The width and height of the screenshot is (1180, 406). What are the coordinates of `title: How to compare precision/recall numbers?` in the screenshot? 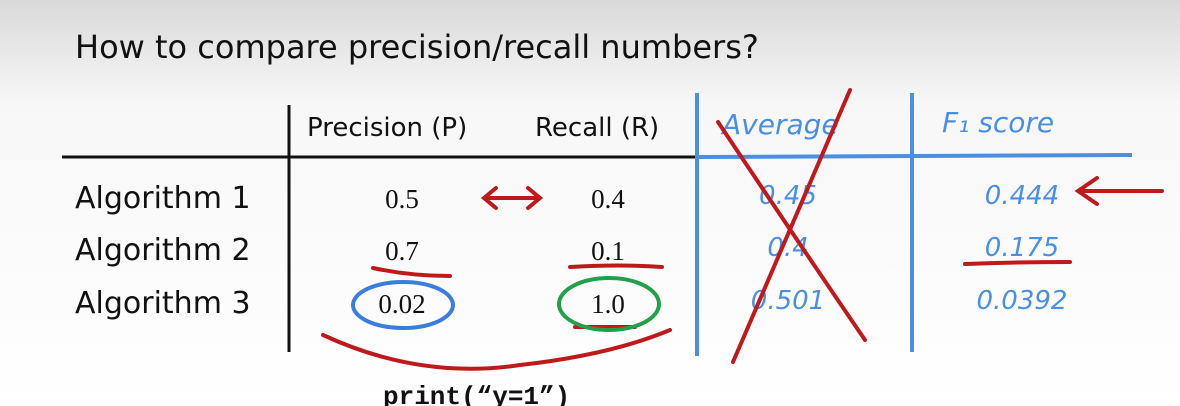 It's located at (417, 47).